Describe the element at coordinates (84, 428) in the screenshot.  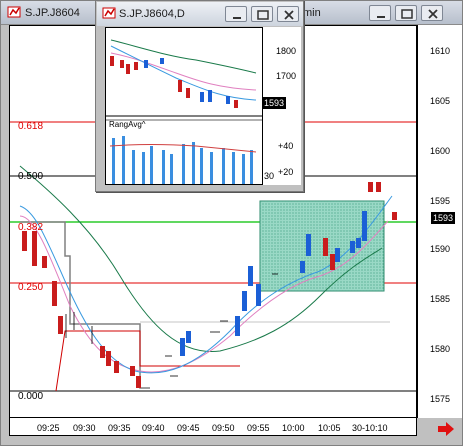
I see `time-tick: 09:30` at that location.